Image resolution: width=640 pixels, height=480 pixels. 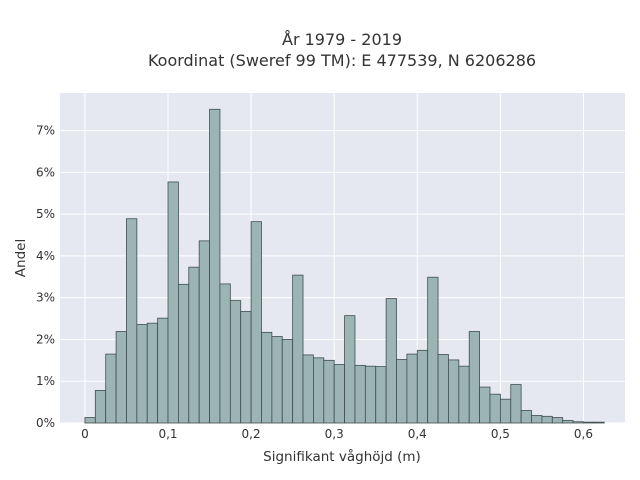 I want to click on x-tick-label: 0,1, so click(x=167, y=434).